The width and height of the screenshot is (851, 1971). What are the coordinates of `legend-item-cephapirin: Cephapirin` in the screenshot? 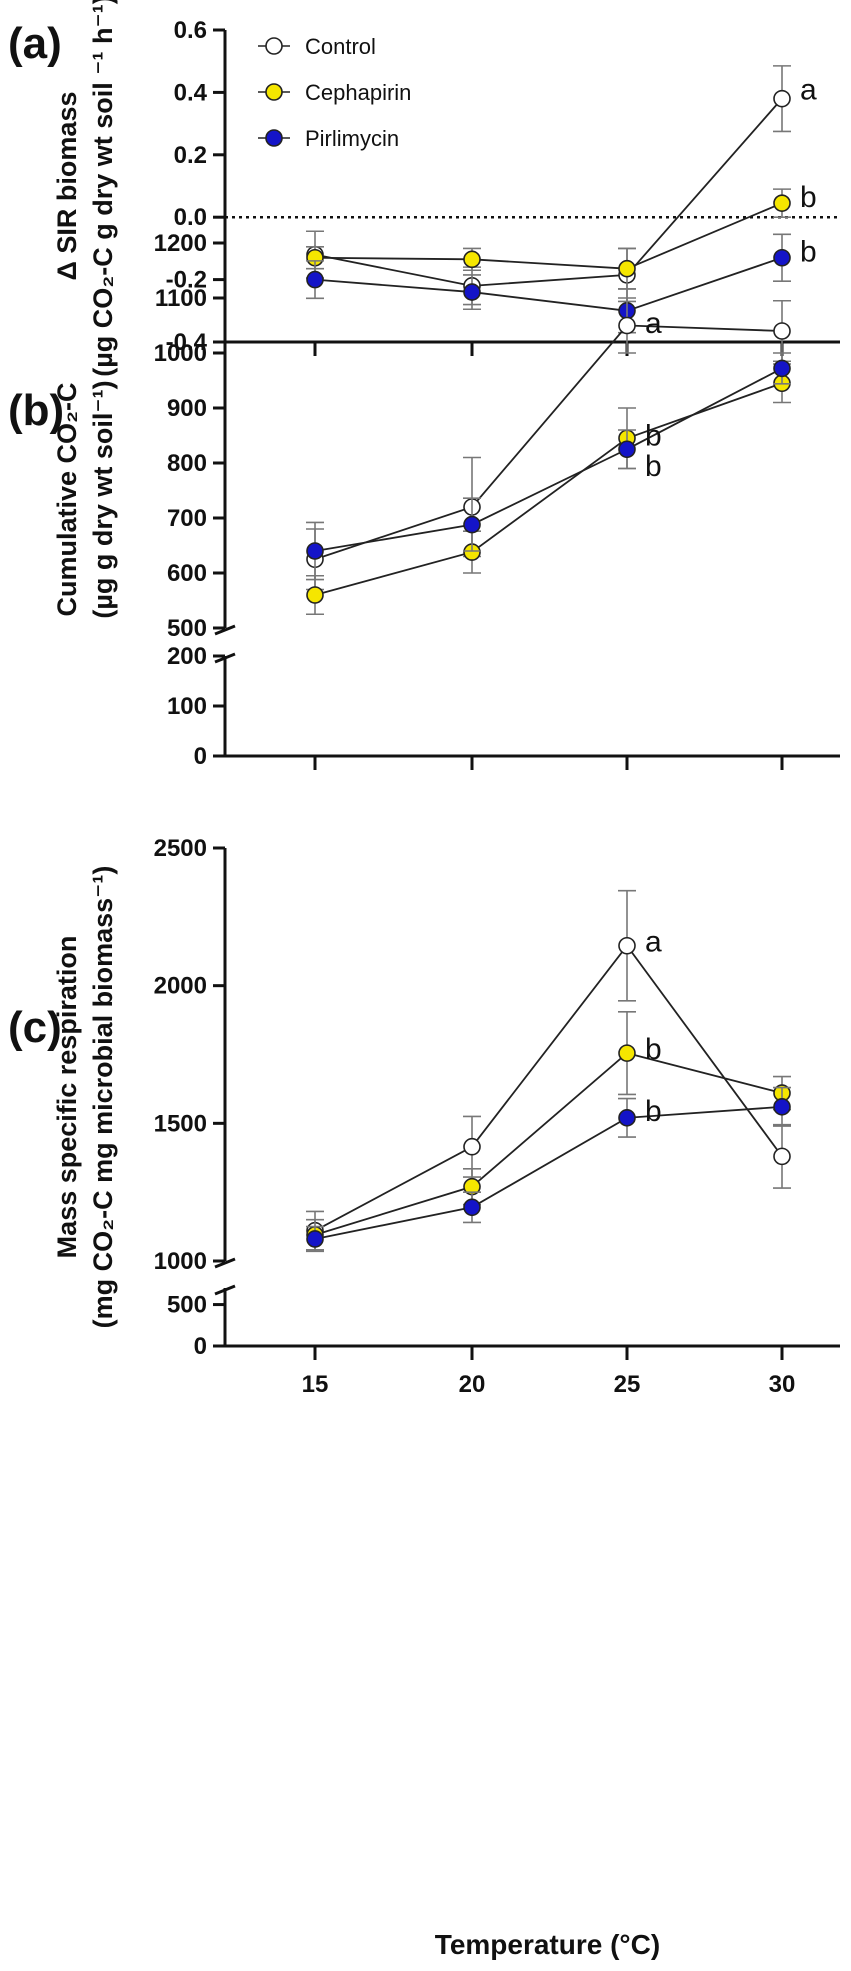 It's located at (334, 92).